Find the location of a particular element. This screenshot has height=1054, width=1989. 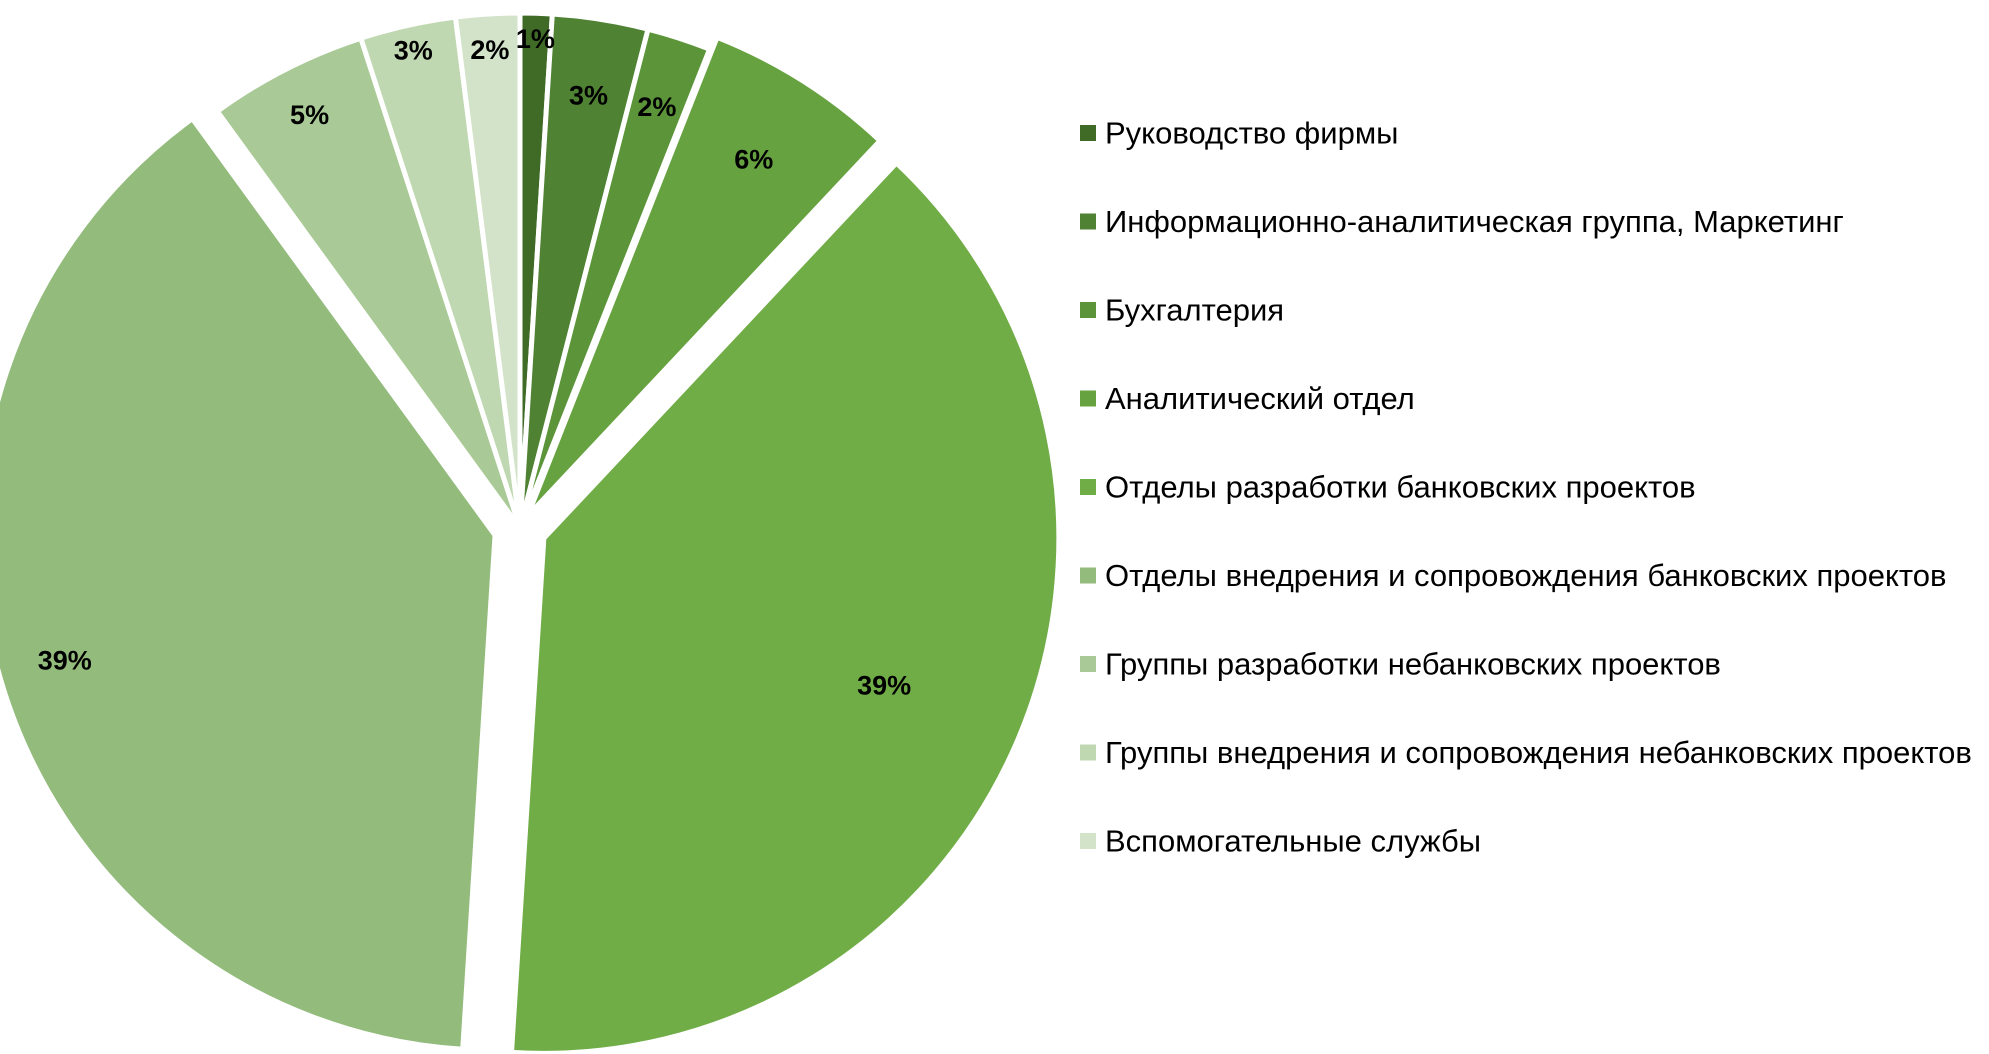

slice-data-label: 6% is located at coordinates (753, 160).